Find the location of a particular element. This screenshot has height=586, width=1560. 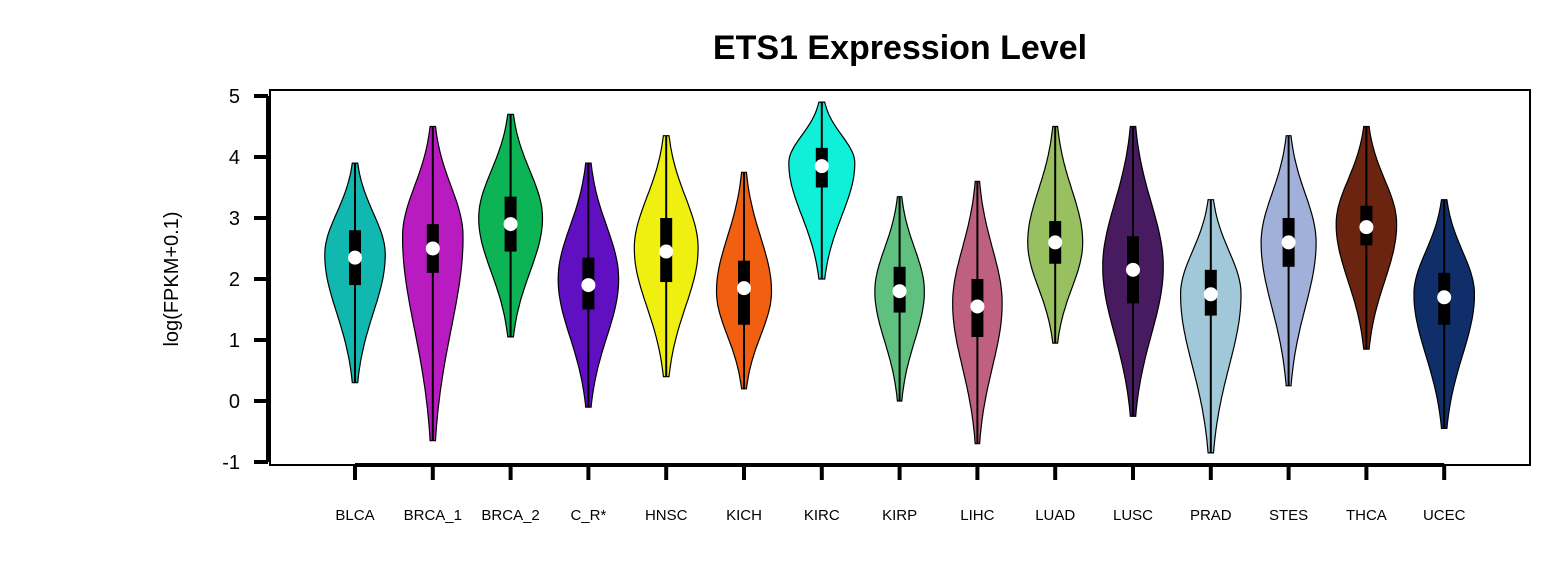

violin-lihc is located at coordinates (977, 312).